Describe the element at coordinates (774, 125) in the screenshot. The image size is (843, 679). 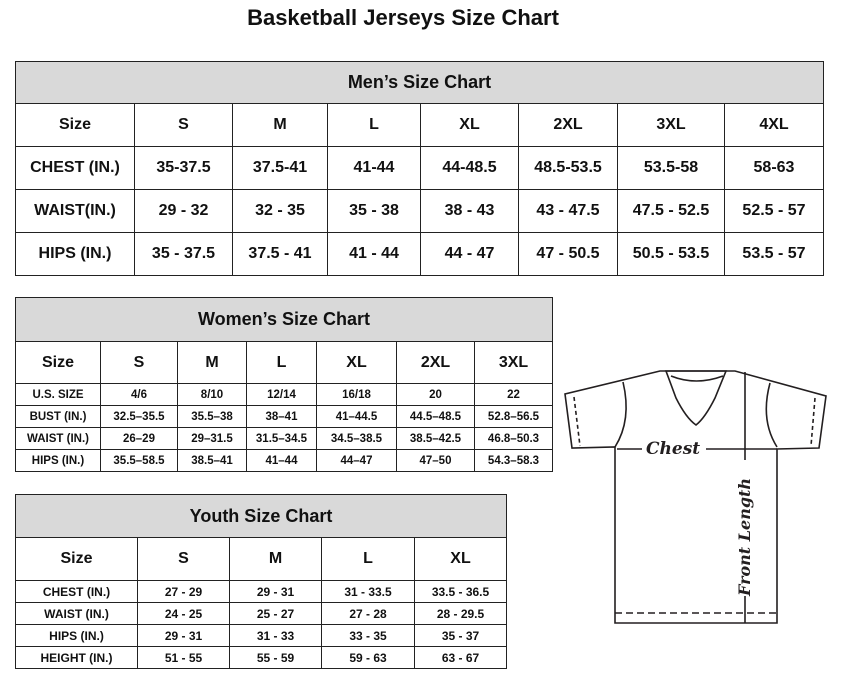
I see `column-header: 4XL` at that location.